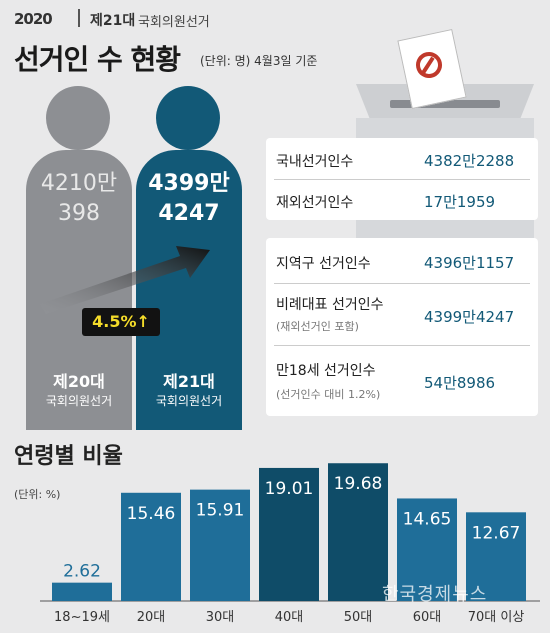 The width and height of the screenshot is (550, 633). What do you see at coordinates (469, 161) in the screenshot?
I see `domestic-voters-value: 4382만2288` at bounding box center [469, 161].